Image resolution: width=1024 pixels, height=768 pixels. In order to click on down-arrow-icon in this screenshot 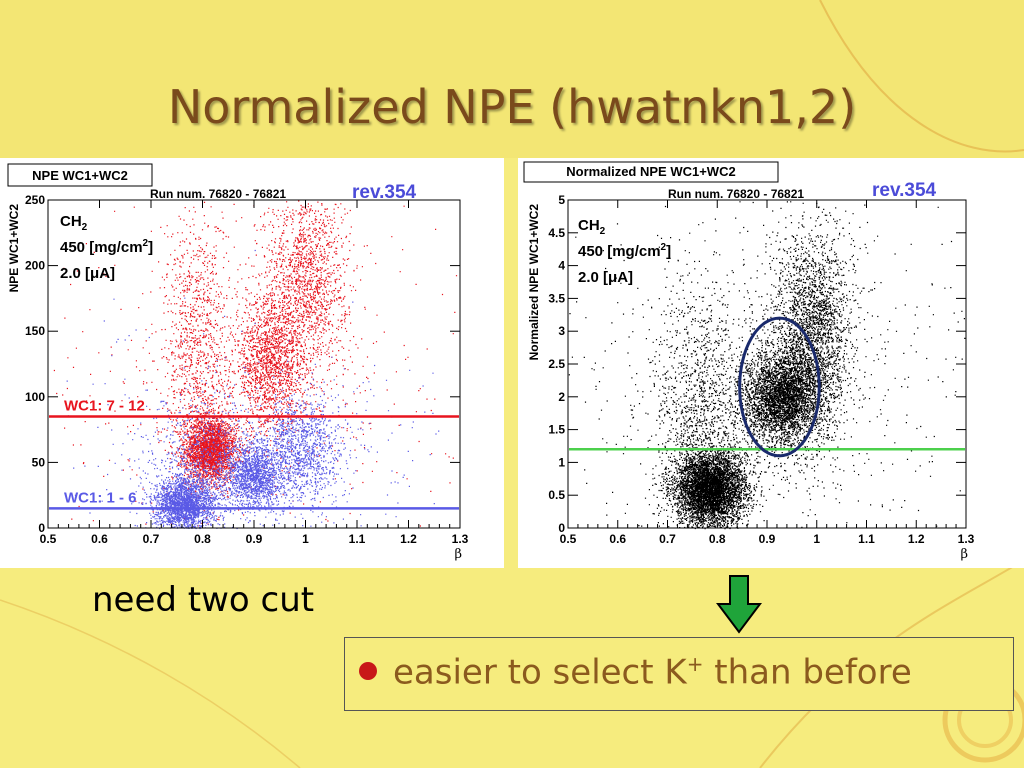, I will do `click(739, 604)`.